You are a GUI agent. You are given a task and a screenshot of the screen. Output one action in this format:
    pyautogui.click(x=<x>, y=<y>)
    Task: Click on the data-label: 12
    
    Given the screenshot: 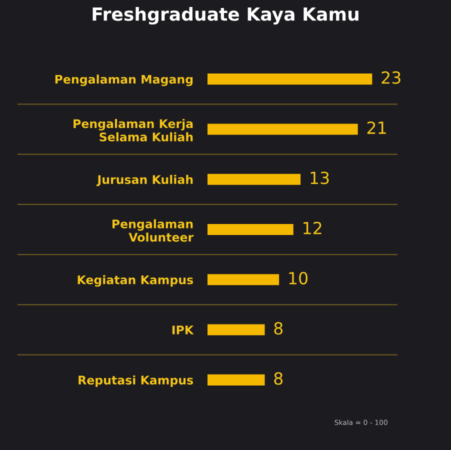 What is the action you would take?
    pyautogui.click(x=313, y=228)
    